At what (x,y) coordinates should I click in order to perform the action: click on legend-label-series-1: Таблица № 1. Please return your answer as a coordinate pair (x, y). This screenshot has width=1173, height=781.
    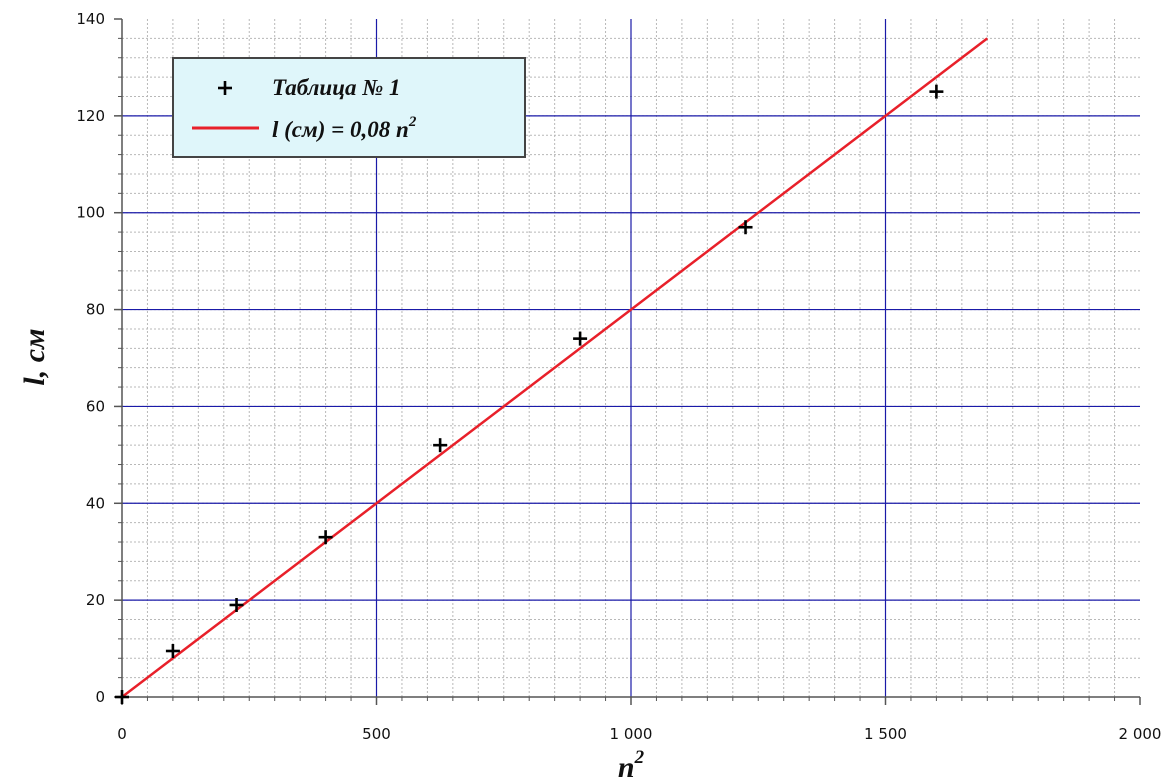
    Looking at the image, I should click on (336, 87).